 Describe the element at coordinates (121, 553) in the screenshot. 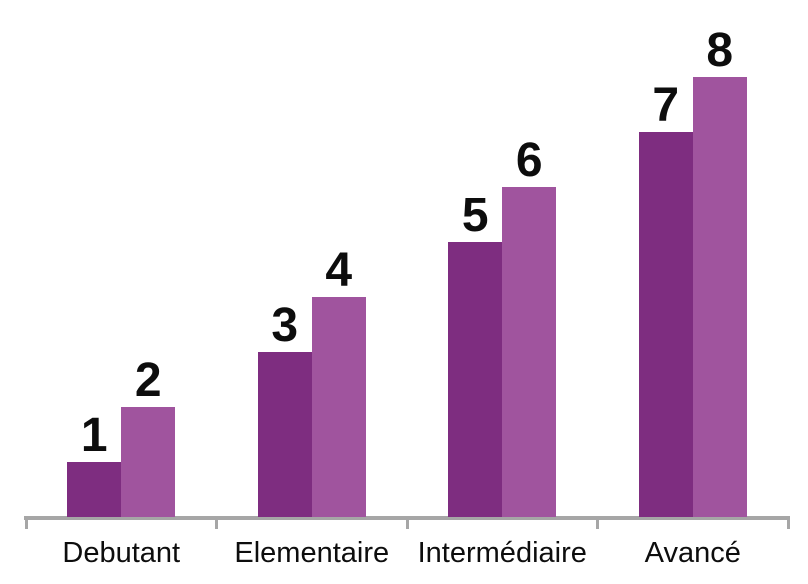

I see `category-label-1: Debutant` at that location.